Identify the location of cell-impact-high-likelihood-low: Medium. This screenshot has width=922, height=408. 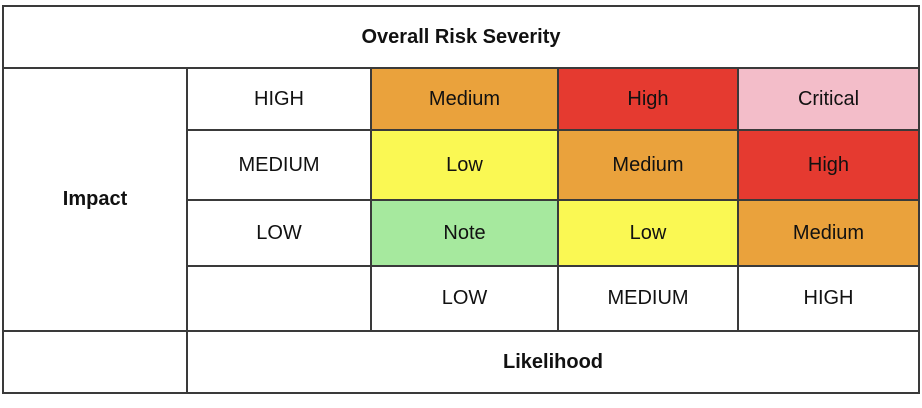
(464, 99).